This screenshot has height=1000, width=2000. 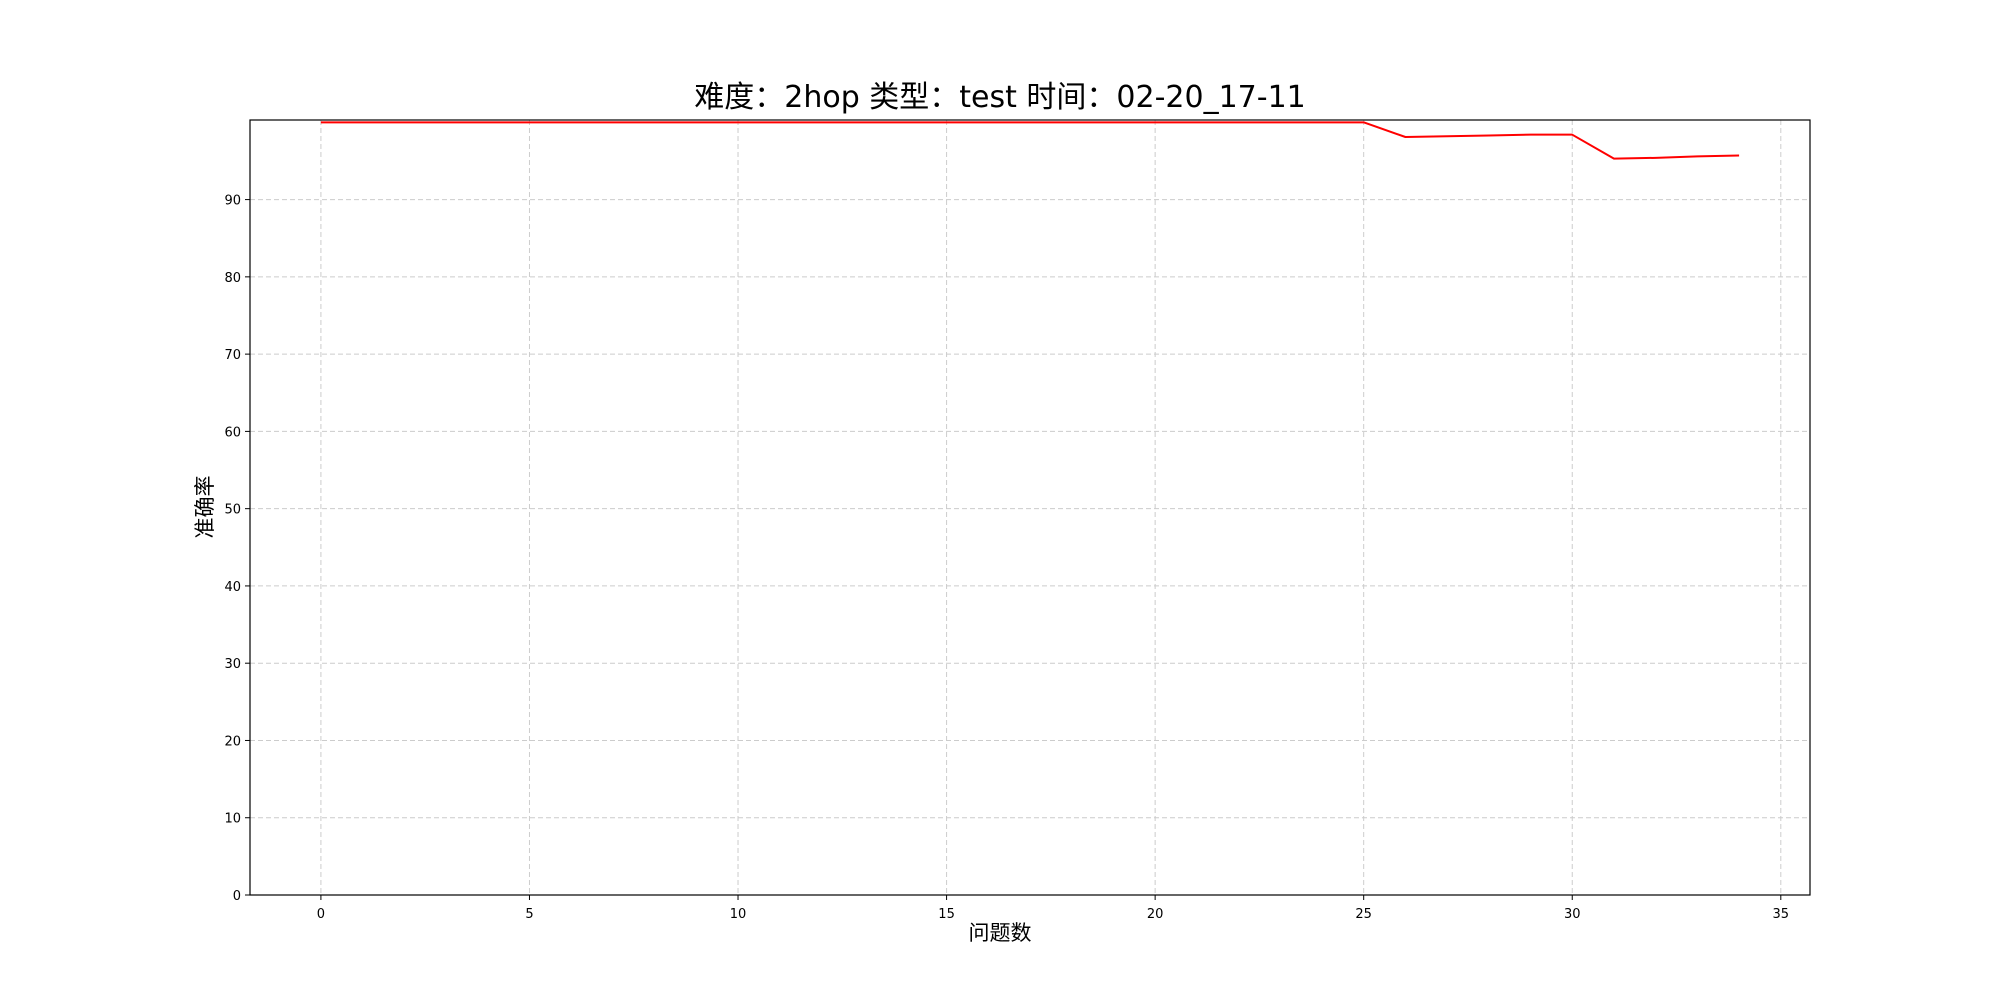 What do you see at coordinates (946, 914) in the screenshot?
I see `x-tick-label: 15` at bounding box center [946, 914].